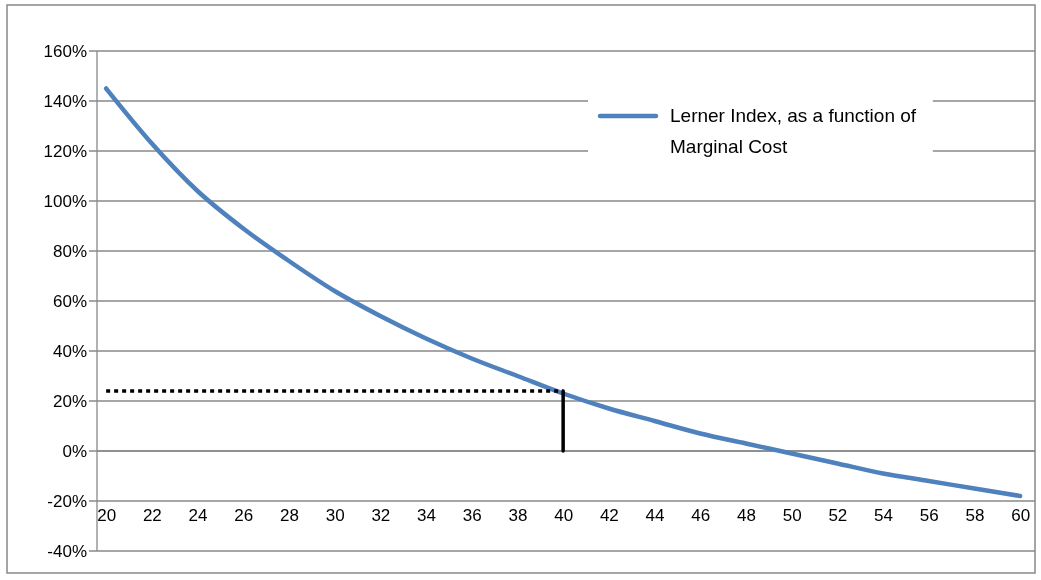  Describe the element at coordinates (335, 516) in the screenshot. I see `x-tick-label: 30` at that location.